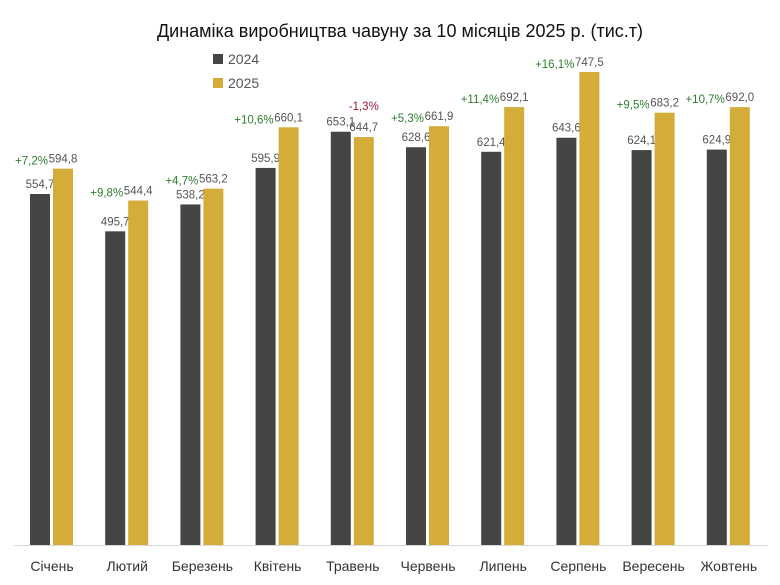  What do you see at coordinates (352, 566) in the screenshot?
I see `x-tick-label: Травень` at bounding box center [352, 566].